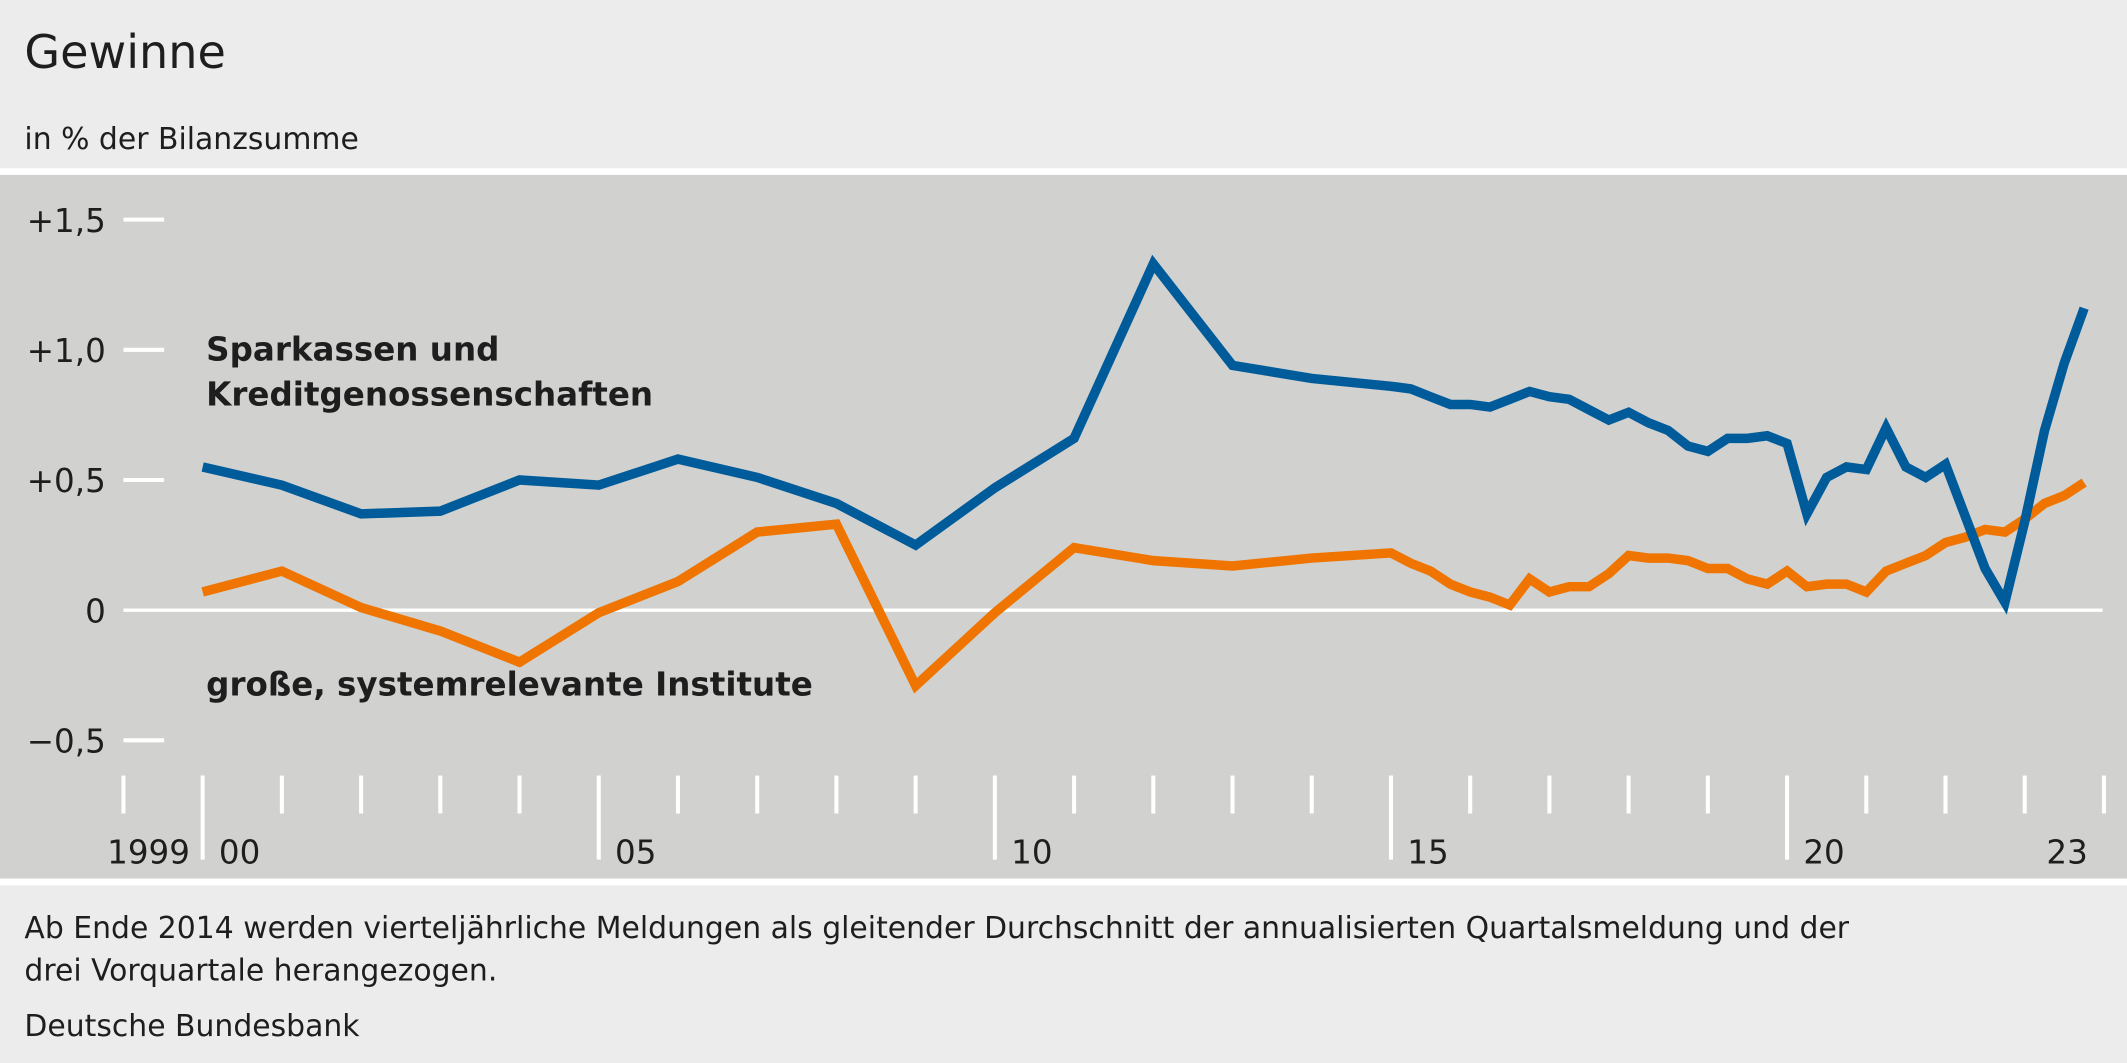 The height and width of the screenshot is (1063, 2127). Describe the element at coordinates (148, 853) in the screenshot. I see `x-tick-label: 1999` at that location.